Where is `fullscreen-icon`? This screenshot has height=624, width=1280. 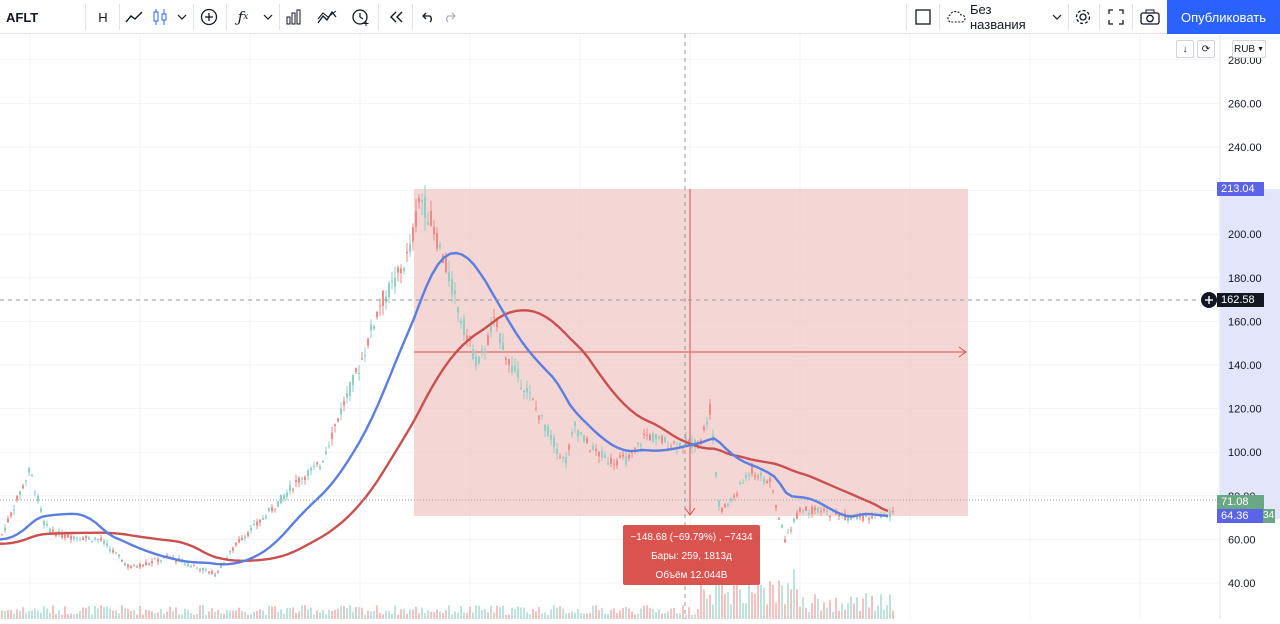
fullscreen-icon is located at coordinates (1116, 17).